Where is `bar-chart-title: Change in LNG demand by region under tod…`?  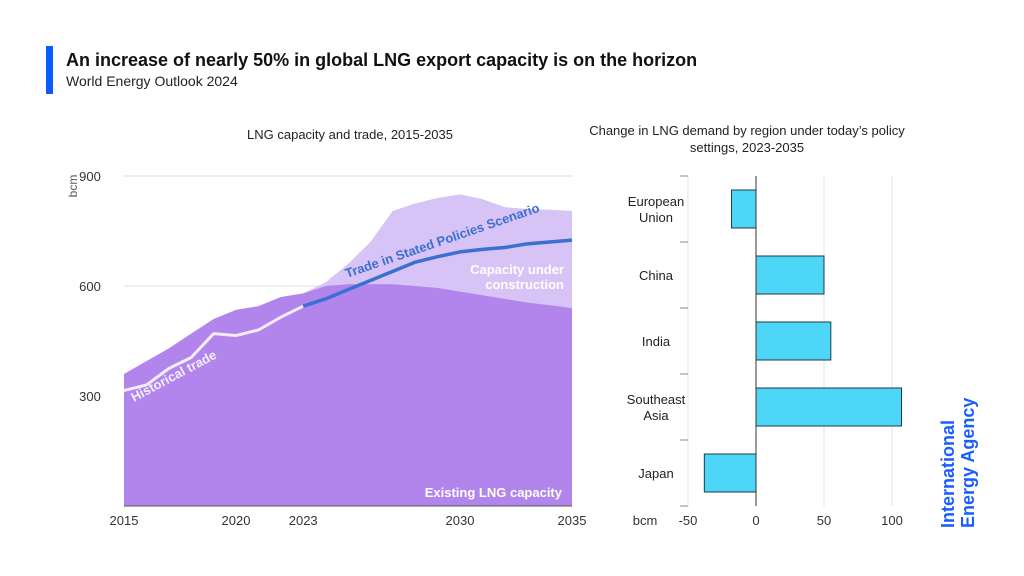 bar-chart-title: Change in LNG demand by region under tod… is located at coordinates (747, 139).